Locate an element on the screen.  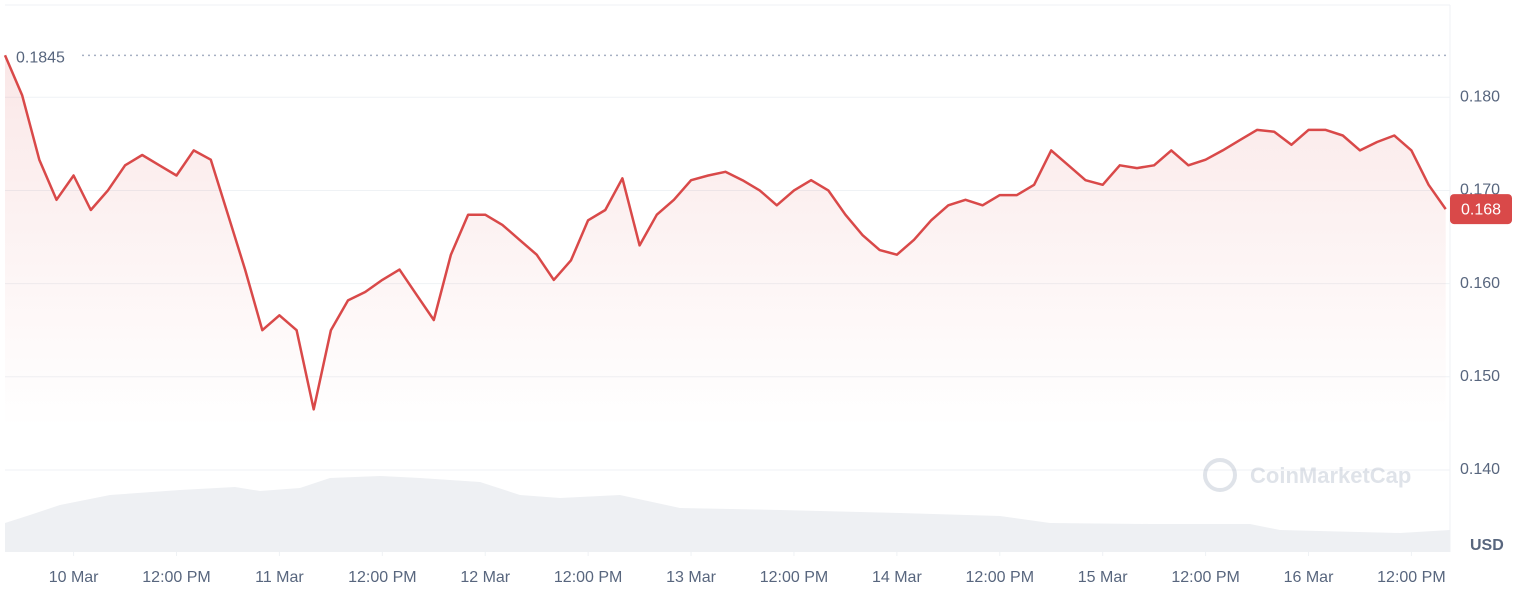
open-price-label: 0.1845 is located at coordinates (40, 58).